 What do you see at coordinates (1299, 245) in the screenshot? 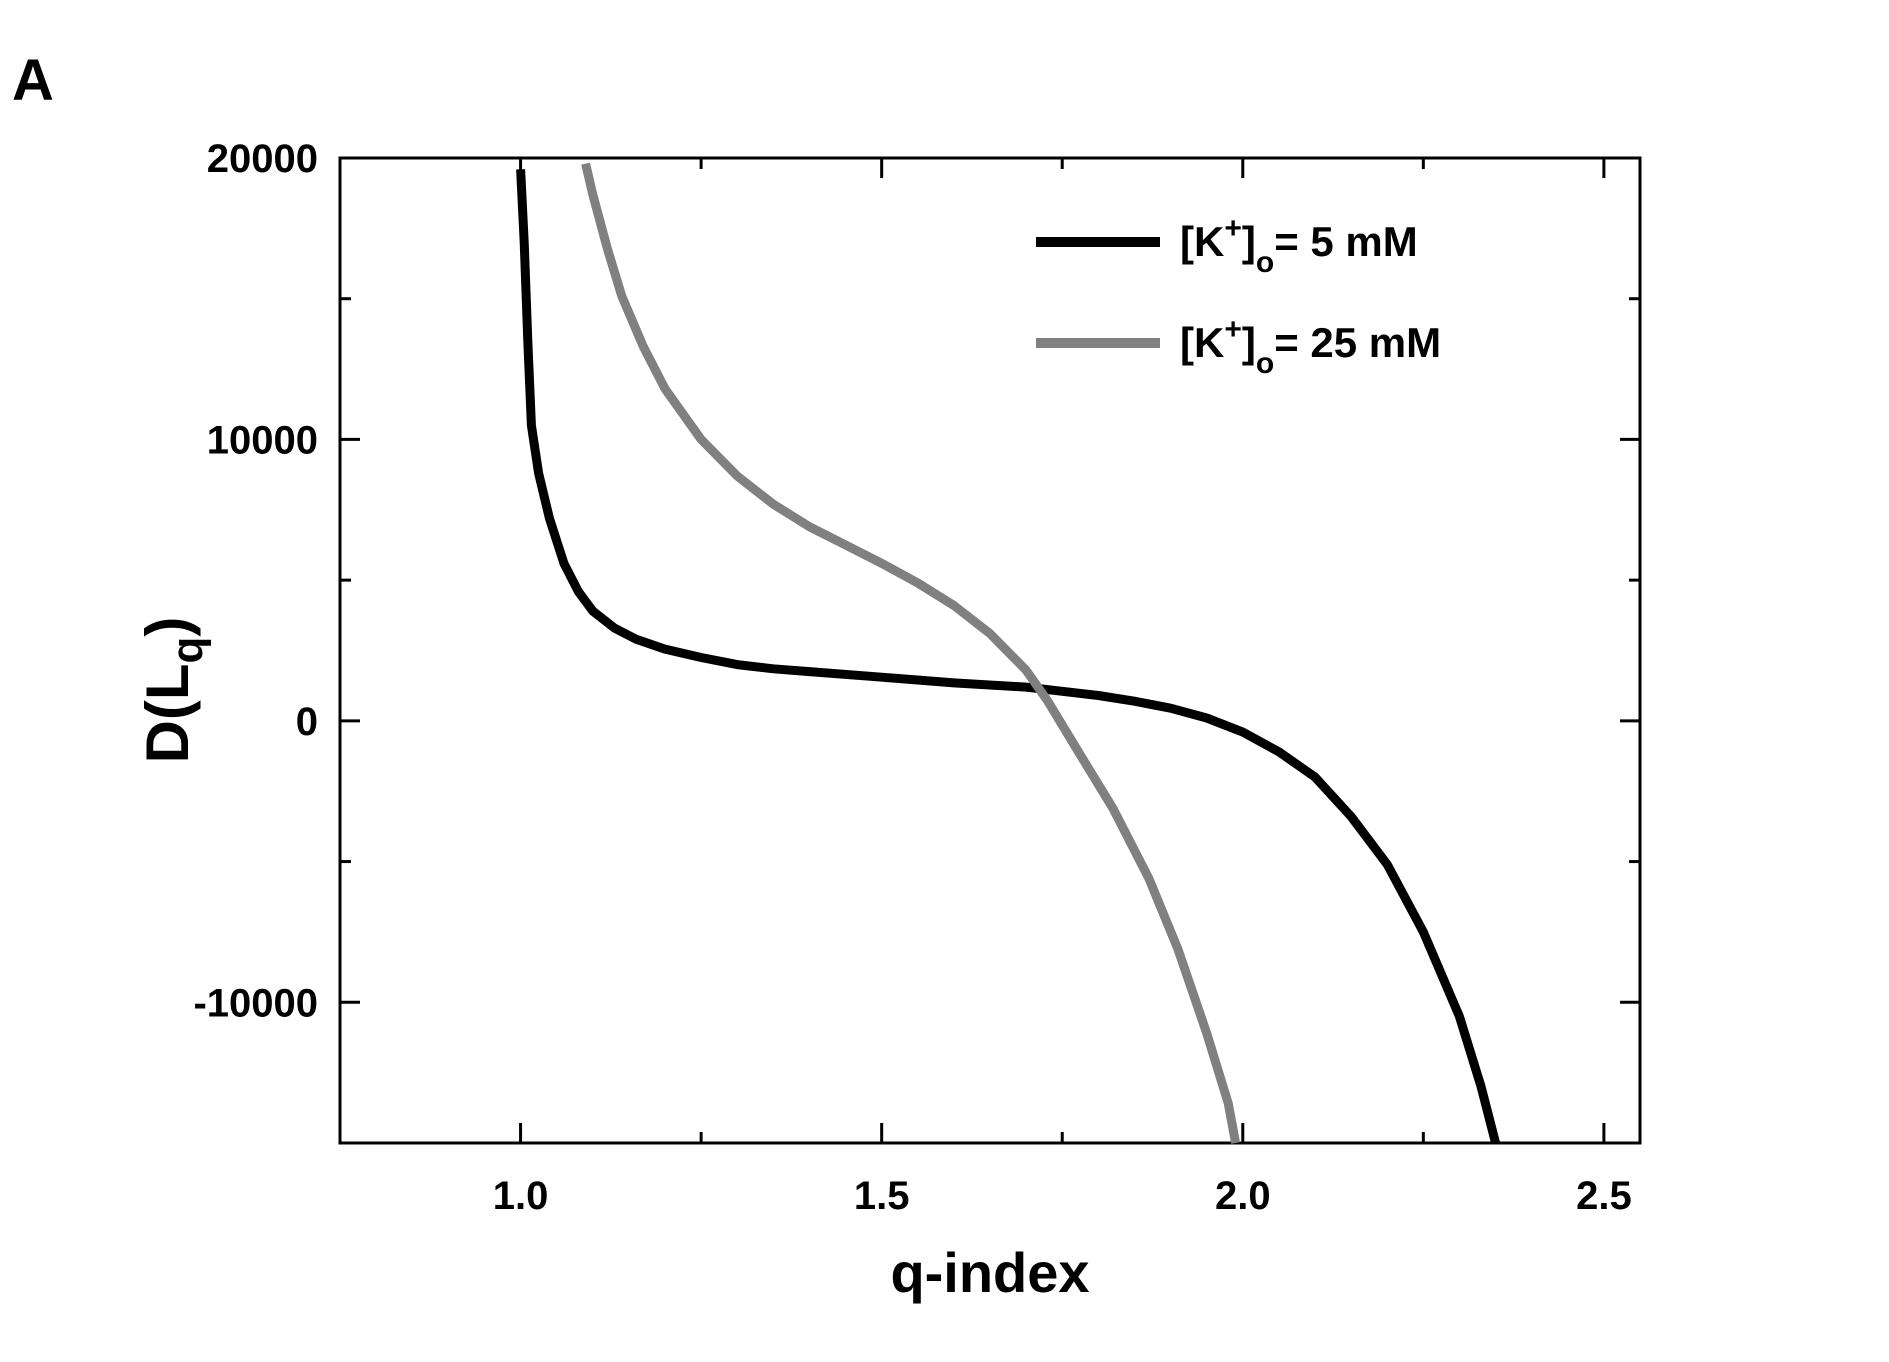
I see `legend-label-5mm: [K+]o= 5 mM` at bounding box center [1299, 245].